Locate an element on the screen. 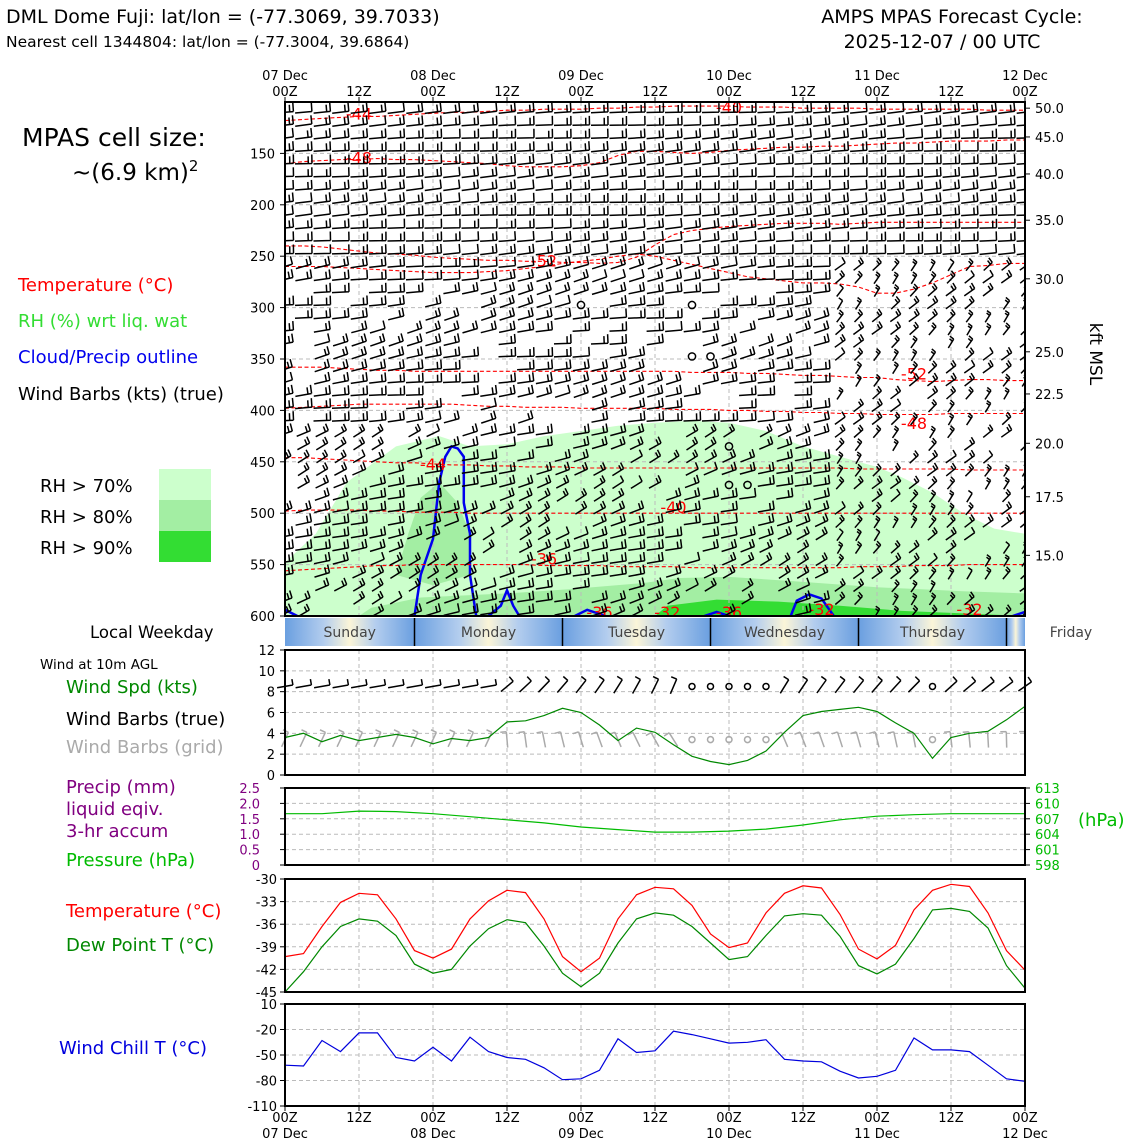  right-tick-label: 613 is located at coordinates (1047, 789).